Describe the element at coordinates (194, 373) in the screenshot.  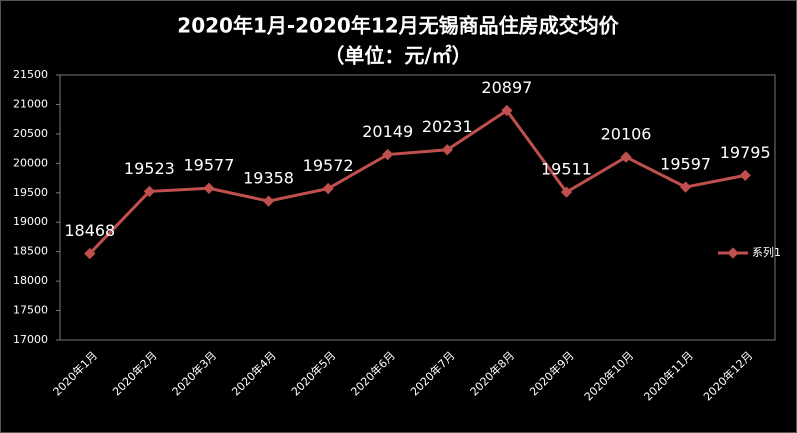
I see `x-tick-label: 2020年3月` at that location.